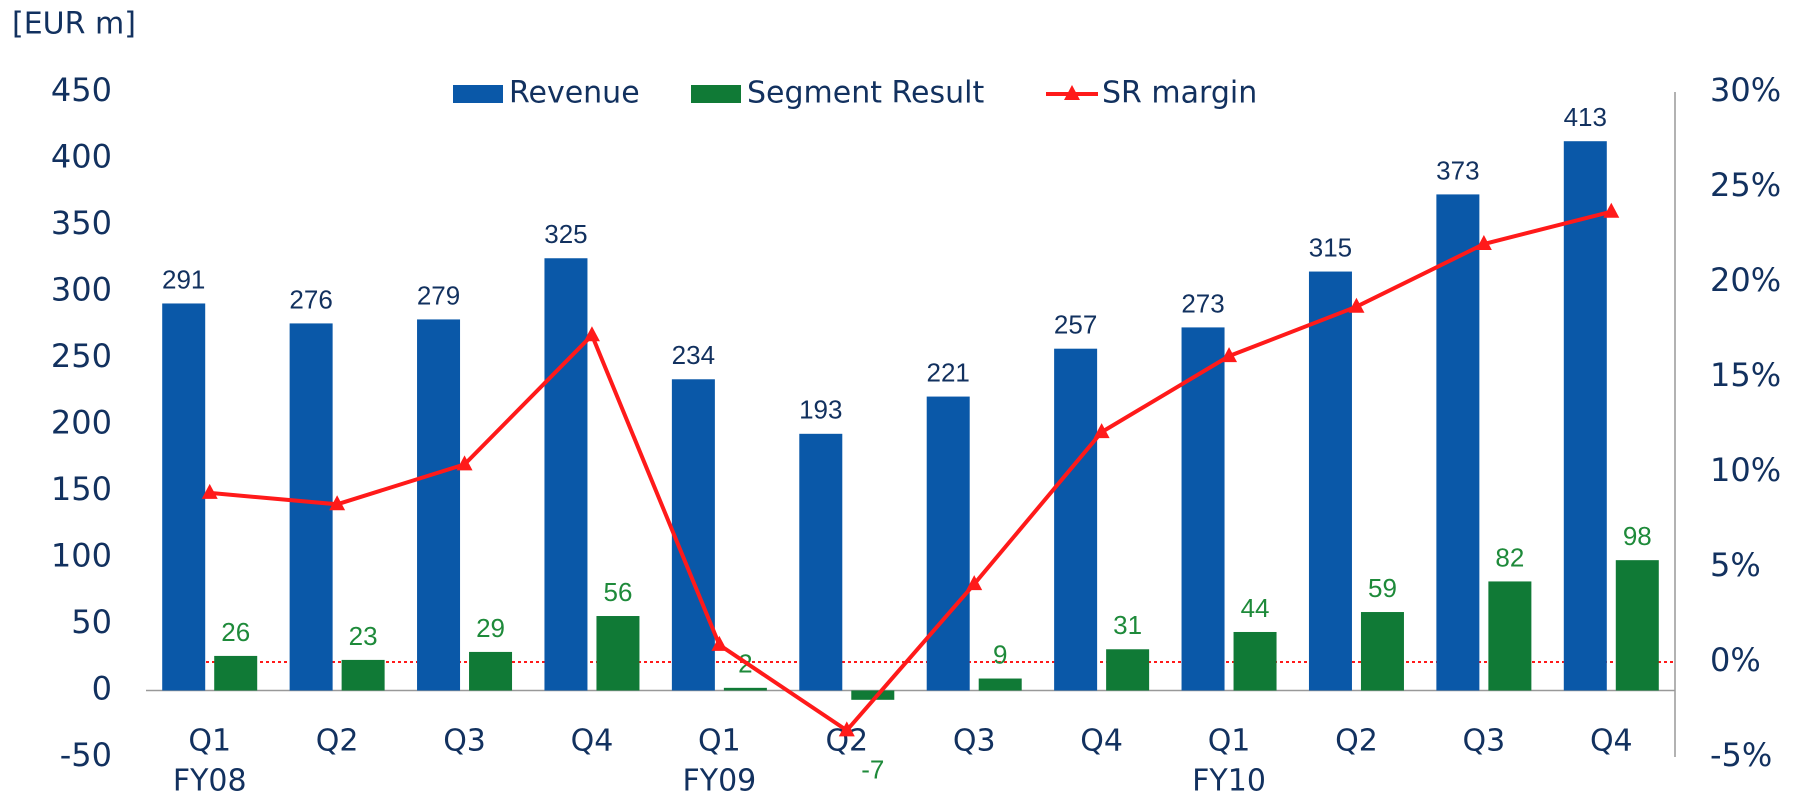 Image resolution: width=1798 pixels, height=795 pixels. I want to click on data-label: 373, so click(1457, 170).